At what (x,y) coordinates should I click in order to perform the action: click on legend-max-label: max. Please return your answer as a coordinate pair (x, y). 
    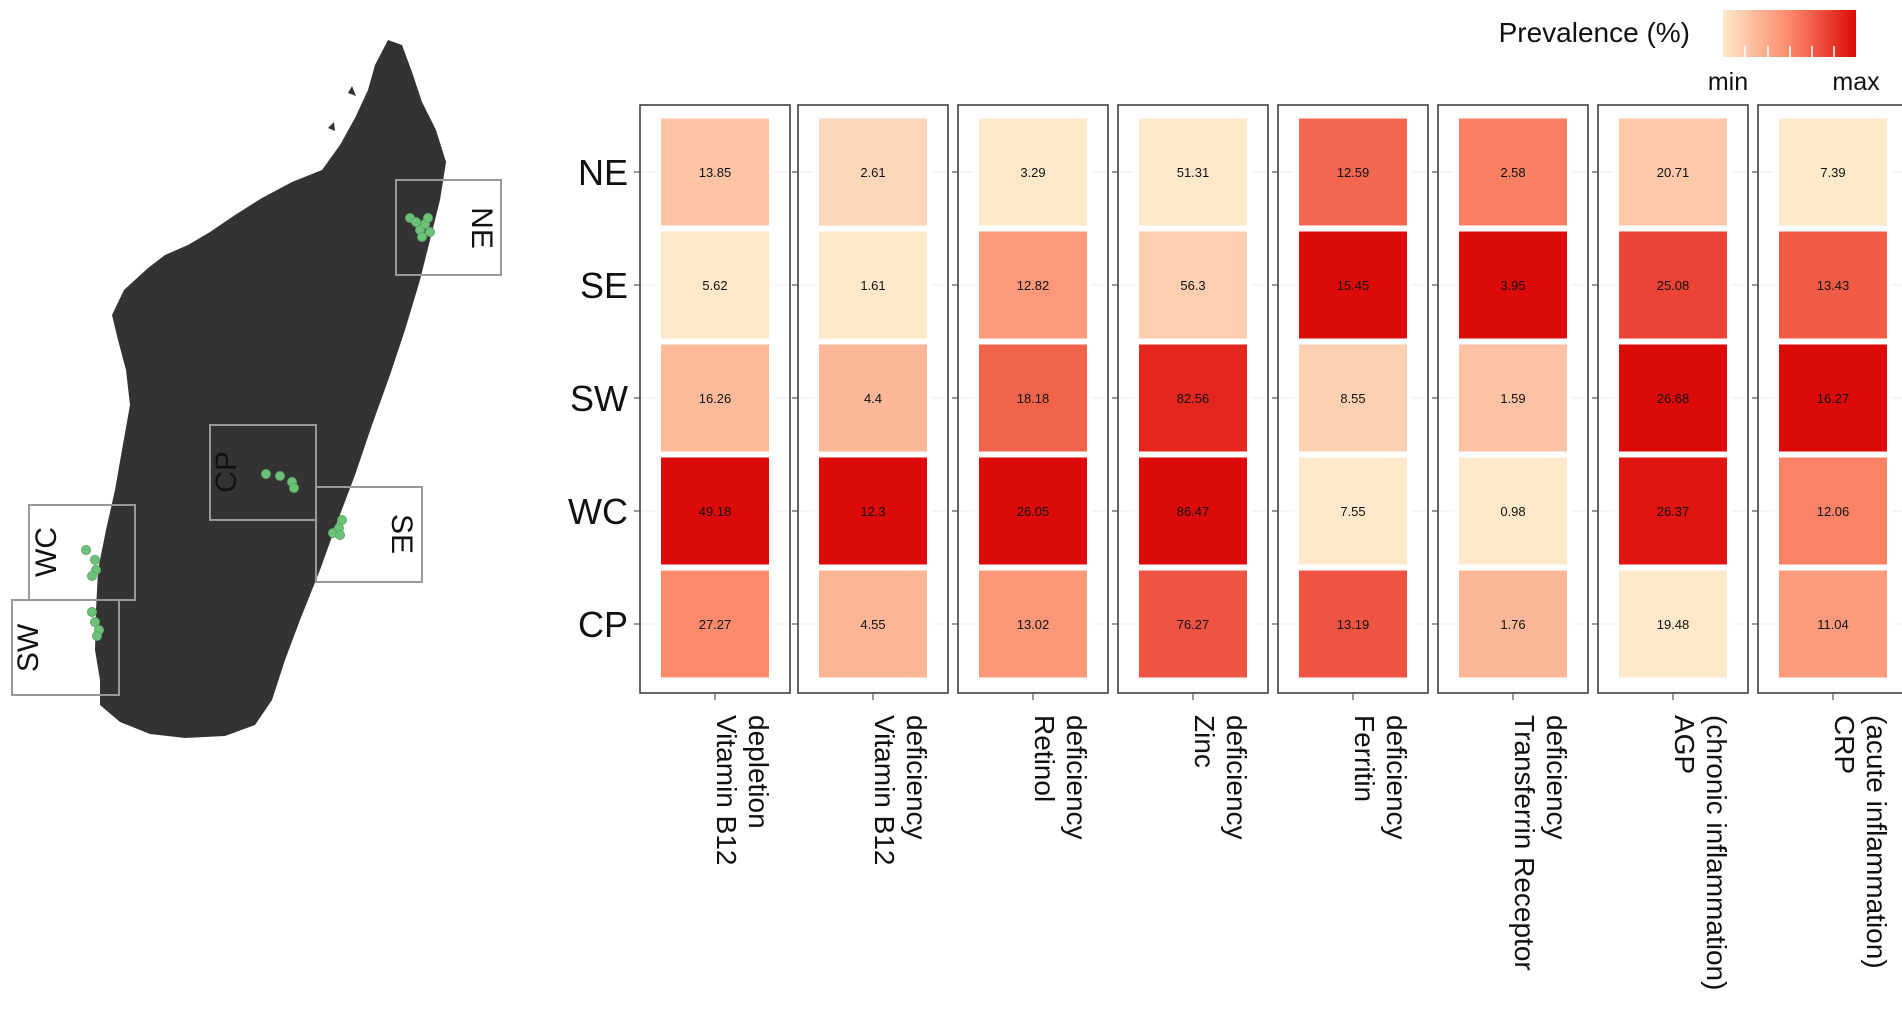
    Looking at the image, I should click on (1856, 82).